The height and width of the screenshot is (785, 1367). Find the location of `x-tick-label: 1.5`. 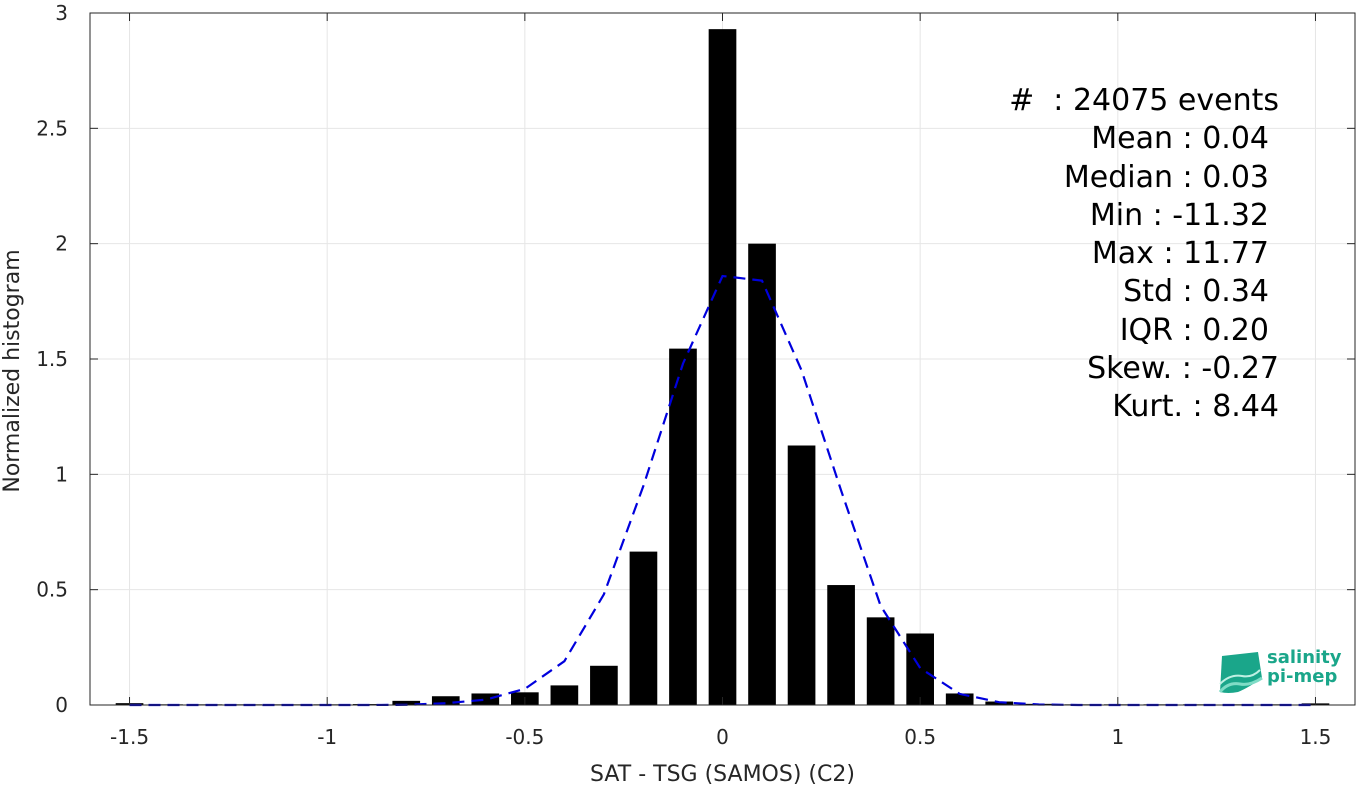

x-tick-label: 1.5 is located at coordinates (1316, 737).